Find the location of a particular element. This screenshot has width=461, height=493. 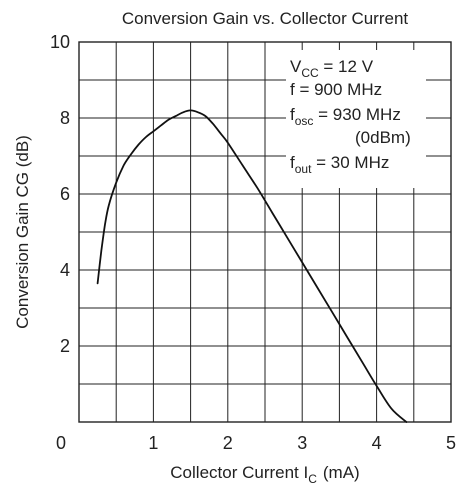

x-tick-label: 5 is located at coordinates (451, 443).